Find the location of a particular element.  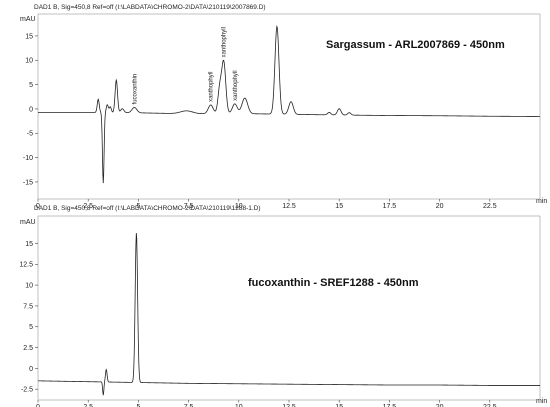

chart-title: fucoxanthin - SREF1288 - 450nm is located at coordinates (333, 283).